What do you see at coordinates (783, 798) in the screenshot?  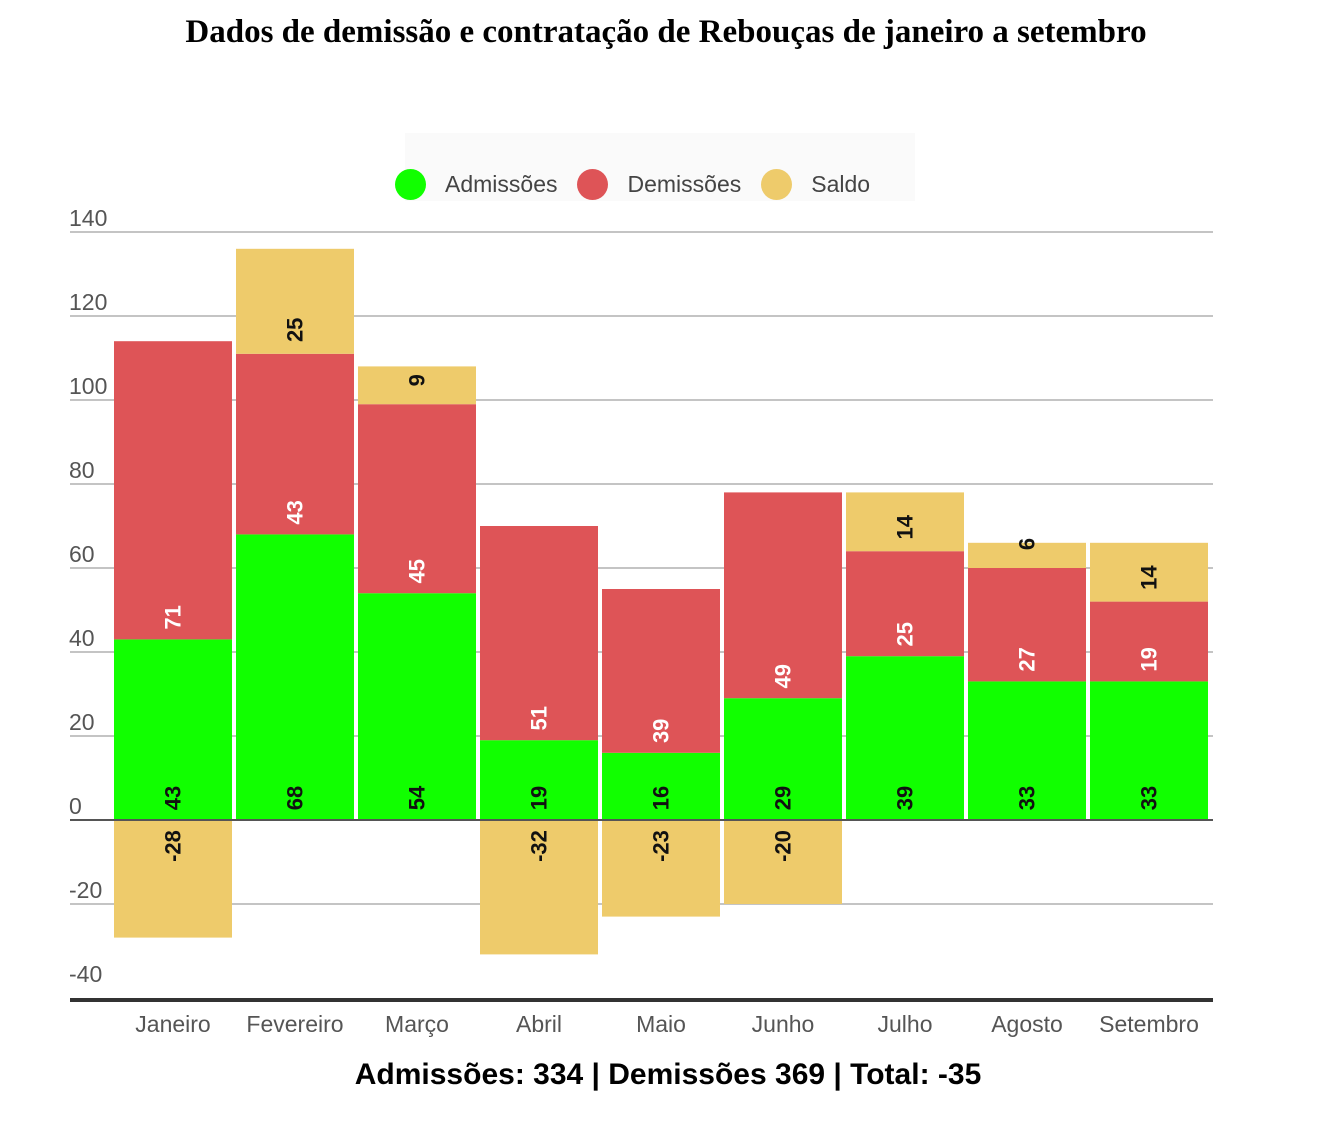 I see `data-label-admissoes: 29` at bounding box center [783, 798].